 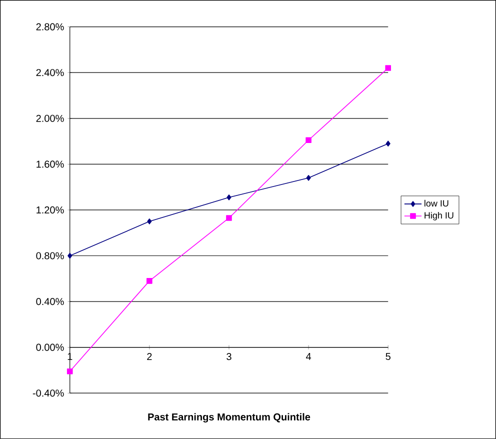 What do you see at coordinates (50, 347) in the screenshot?
I see `y-tick-label: 0.00%` at bounding box center [50, 347].